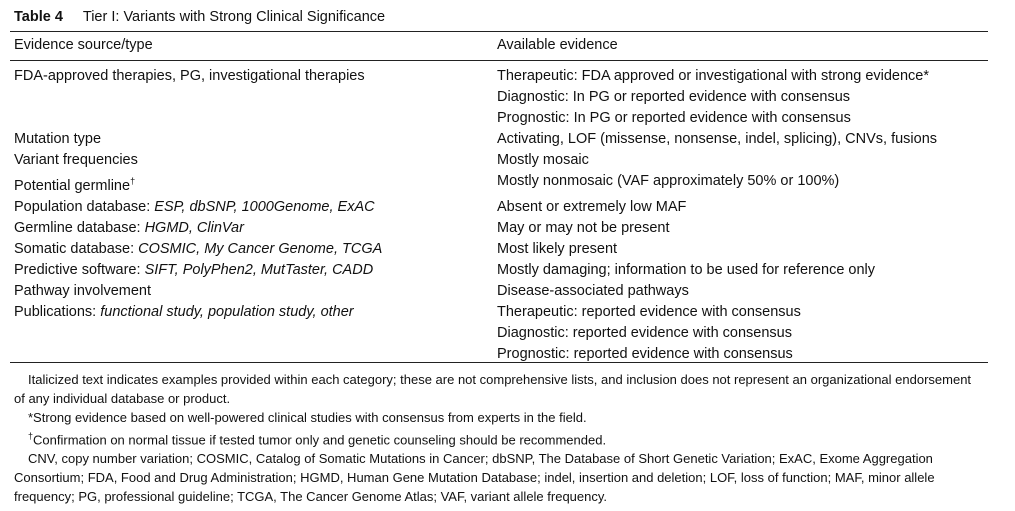 Image resolution: width=1015 pixels, height=511 pixels. Describe the element at coordinates (58, 139) in the screenshot. I see `source-label: Mutation type` at that location.